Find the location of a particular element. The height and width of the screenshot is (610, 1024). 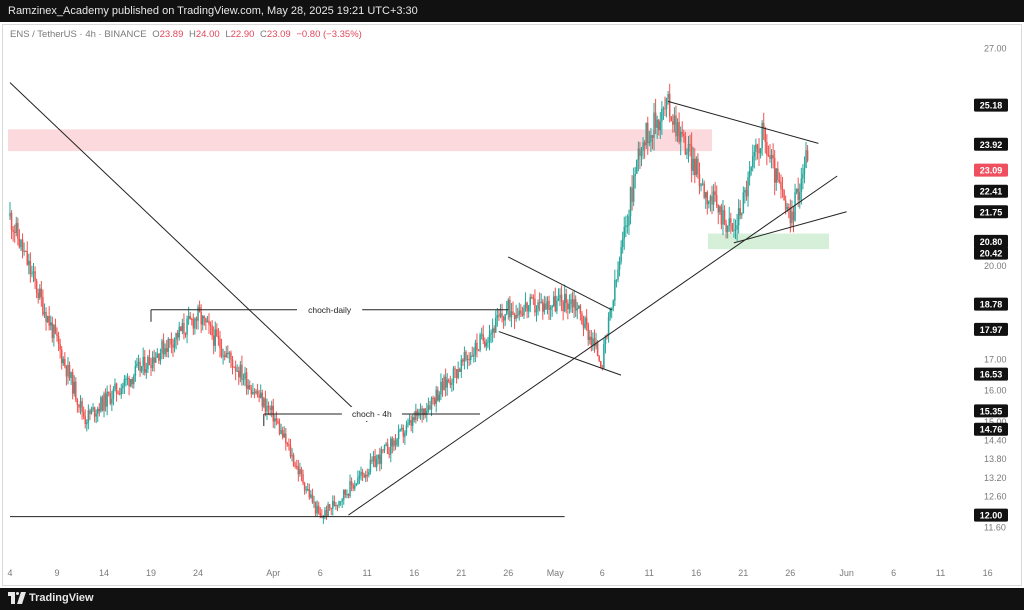

price-label-10: 15.35 is located at coordinates (991, 411).